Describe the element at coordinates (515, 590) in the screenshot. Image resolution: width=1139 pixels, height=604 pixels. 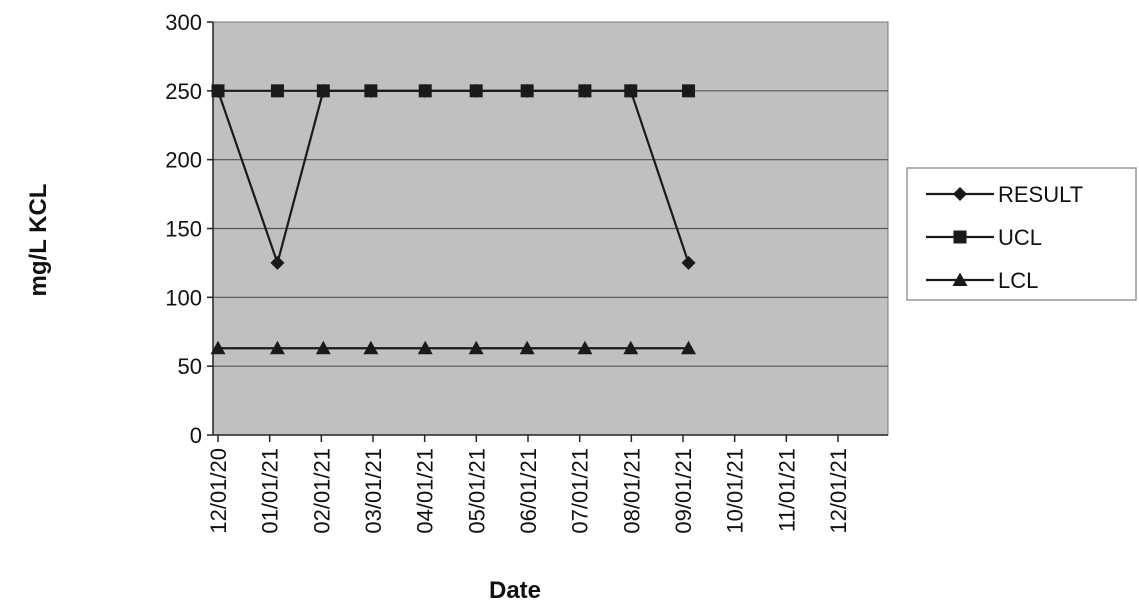
I see `x-axis-title: Date` at that location.